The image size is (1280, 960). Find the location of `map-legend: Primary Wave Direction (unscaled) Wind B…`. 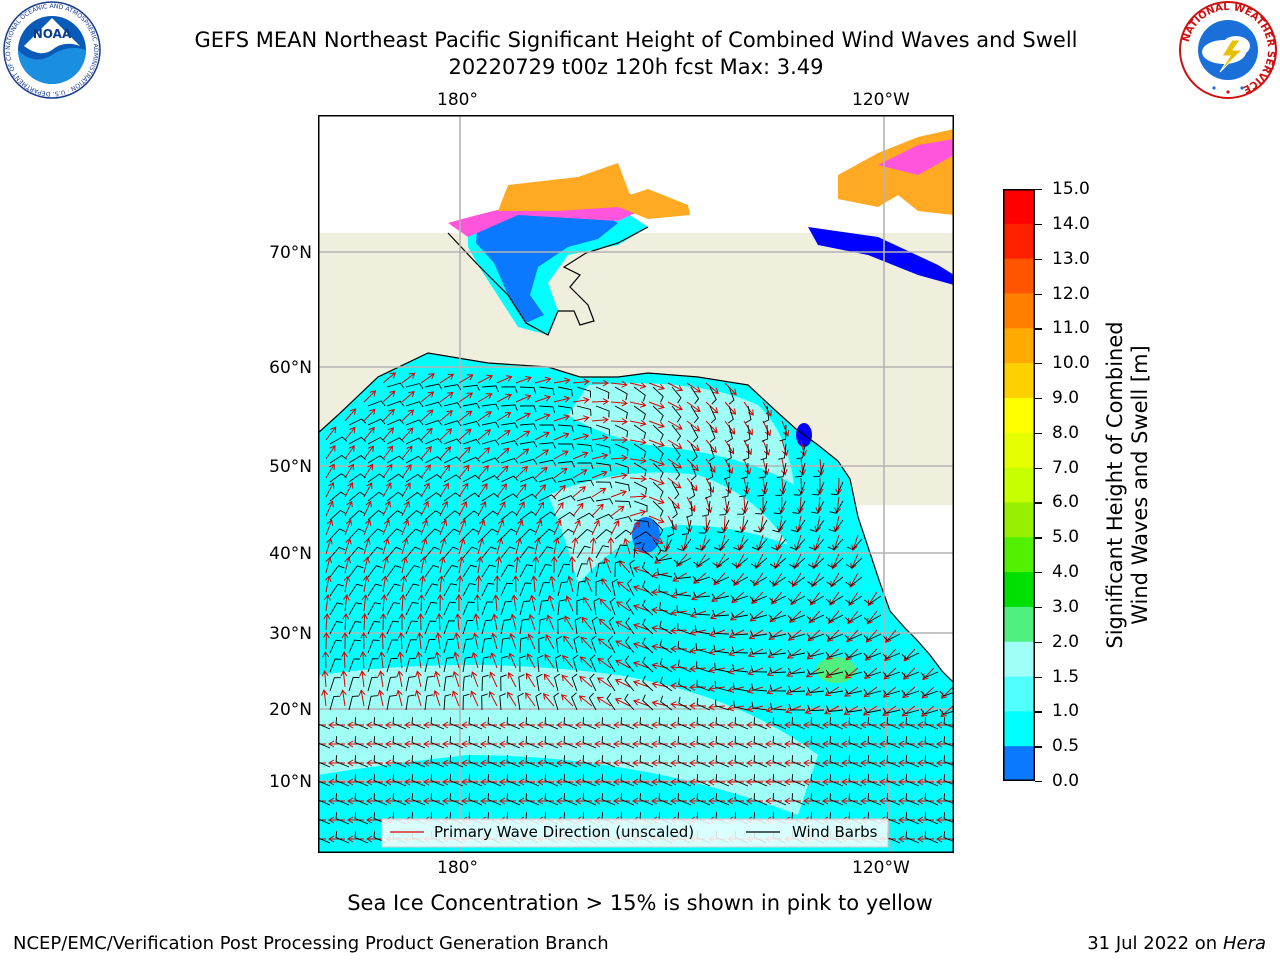

map-legend: Primary Wave Direction (unscaled) Wind B… is located at coordinates (635, 833).